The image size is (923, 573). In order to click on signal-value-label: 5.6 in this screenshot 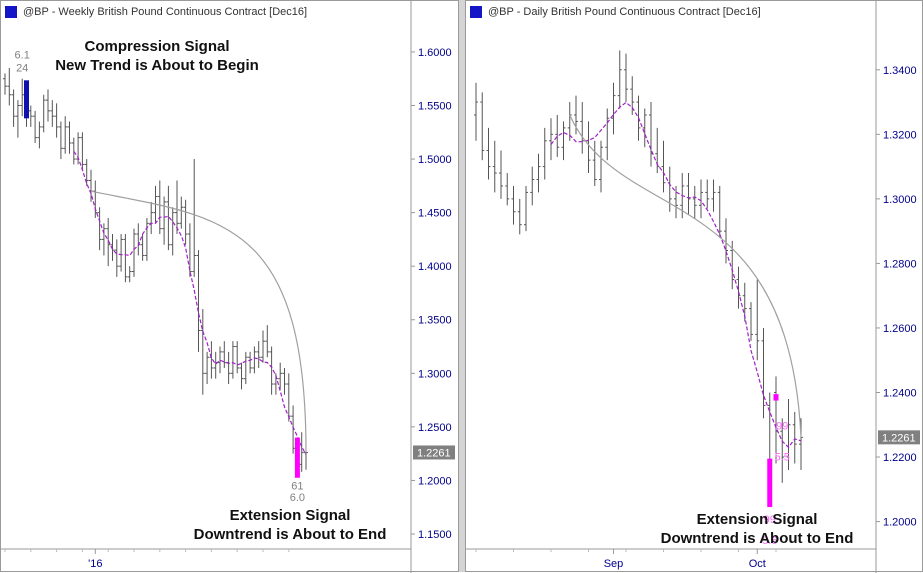, I will do `click(769, 541)`.